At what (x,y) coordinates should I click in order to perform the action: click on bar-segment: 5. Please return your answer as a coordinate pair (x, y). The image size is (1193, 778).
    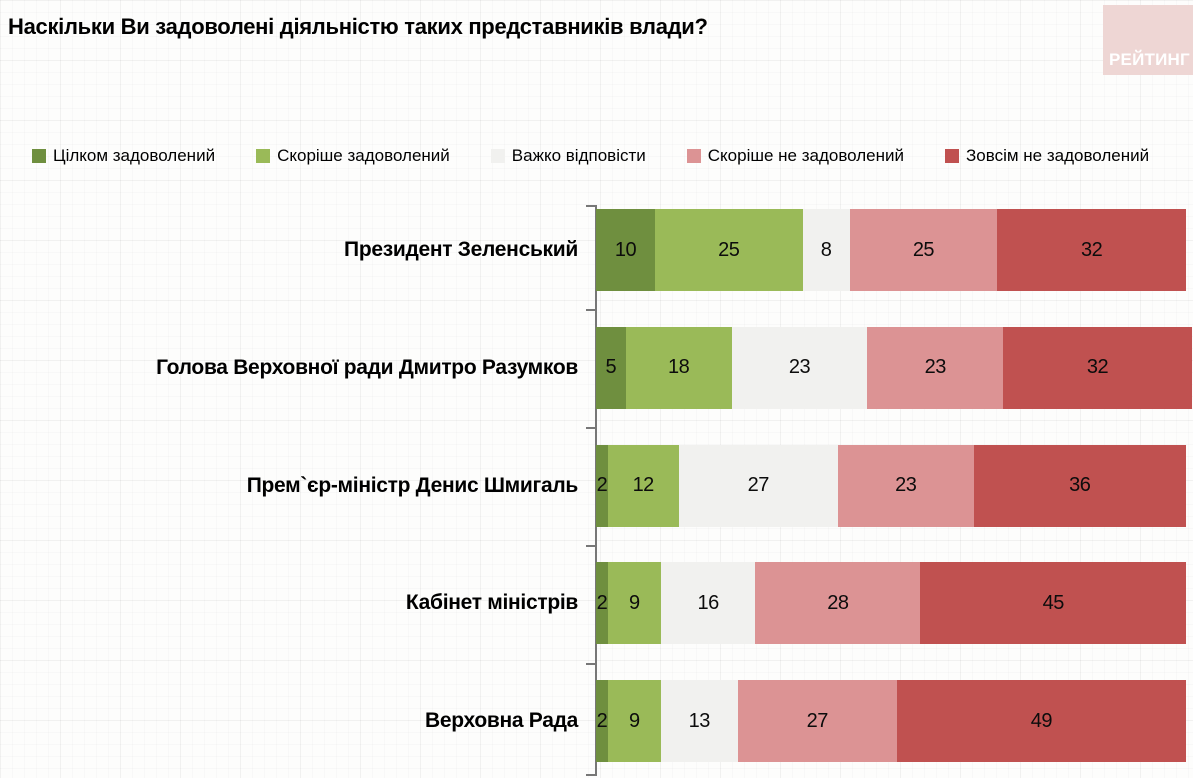
    Looking at the image, I should click on (611, 367).